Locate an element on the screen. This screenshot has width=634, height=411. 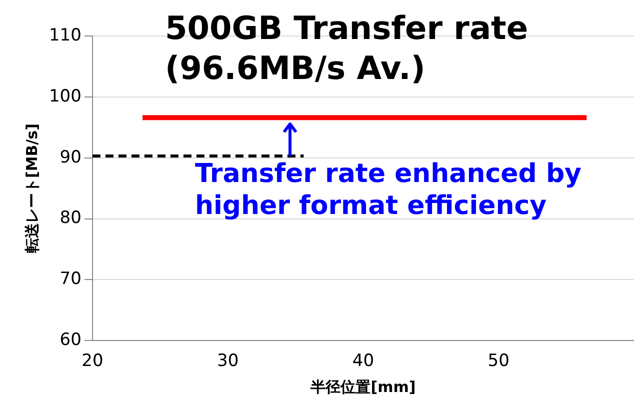
y-tick-label: 110 is located at coordinates (65, 35).